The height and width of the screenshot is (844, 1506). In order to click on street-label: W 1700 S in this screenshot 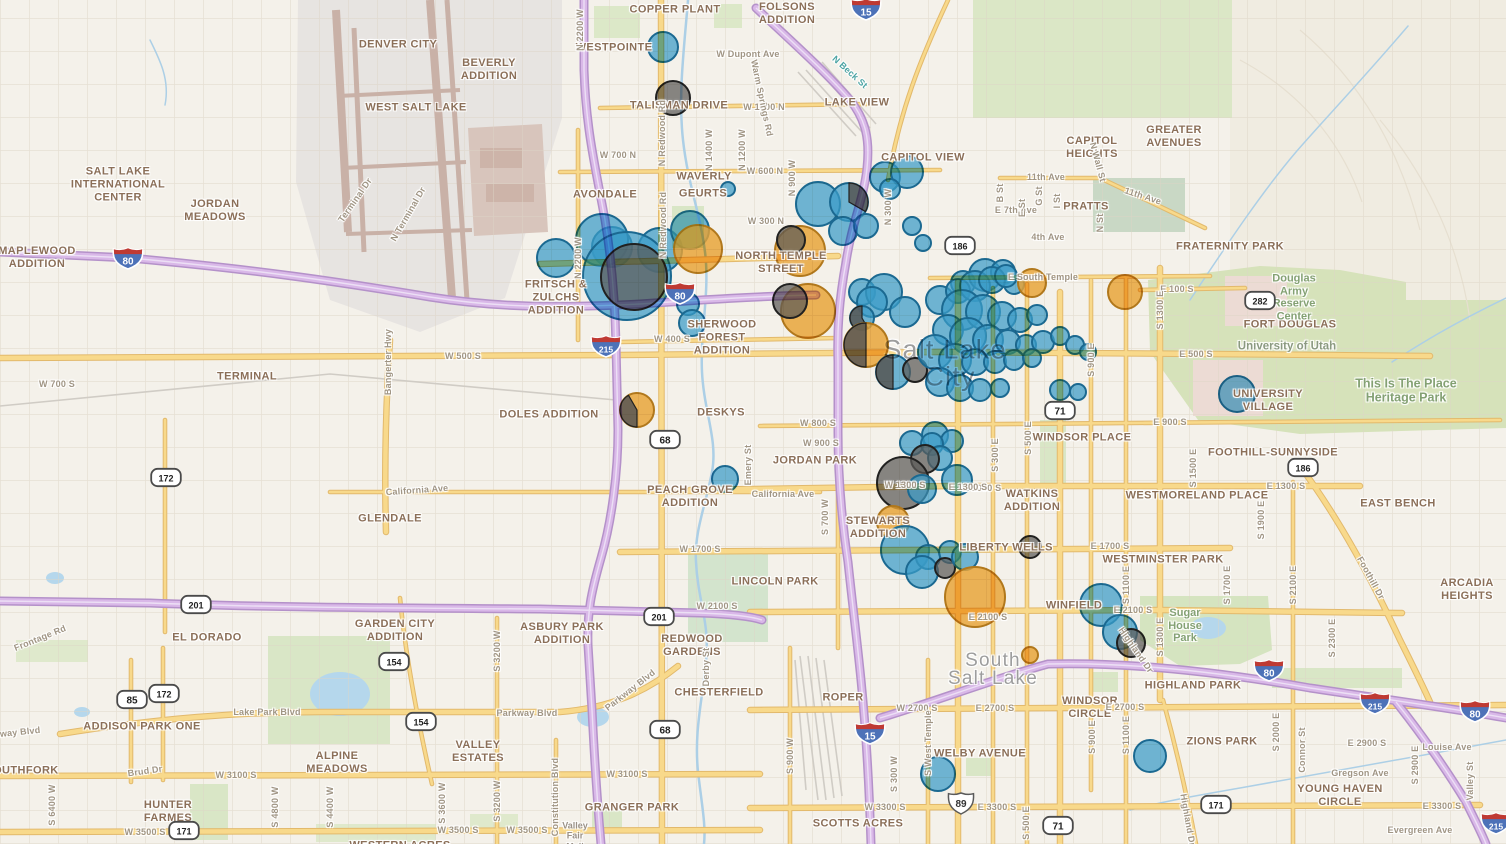, I will do `click(700, 549)`.